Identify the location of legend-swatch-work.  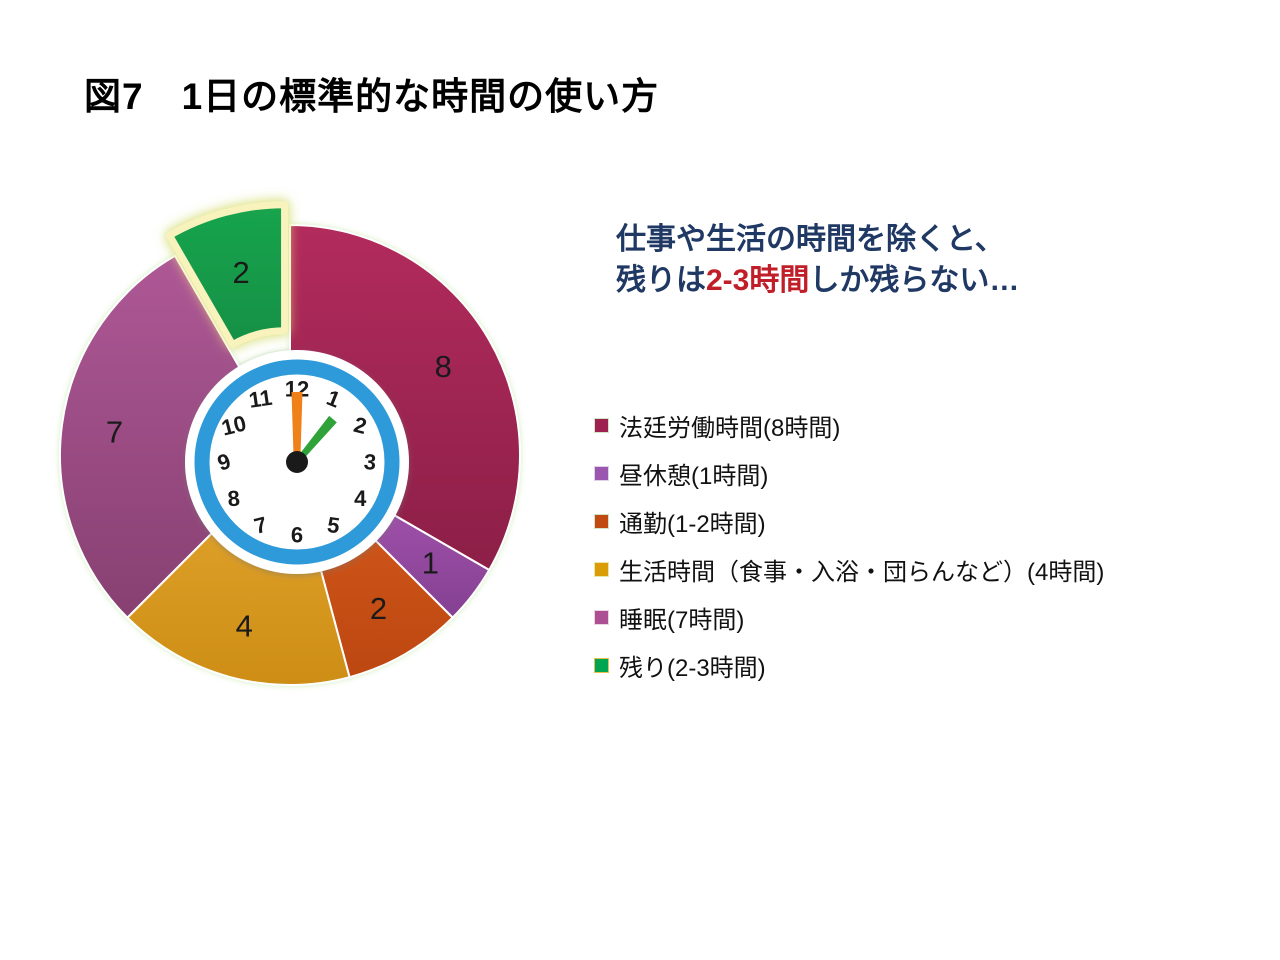
(601, 425).